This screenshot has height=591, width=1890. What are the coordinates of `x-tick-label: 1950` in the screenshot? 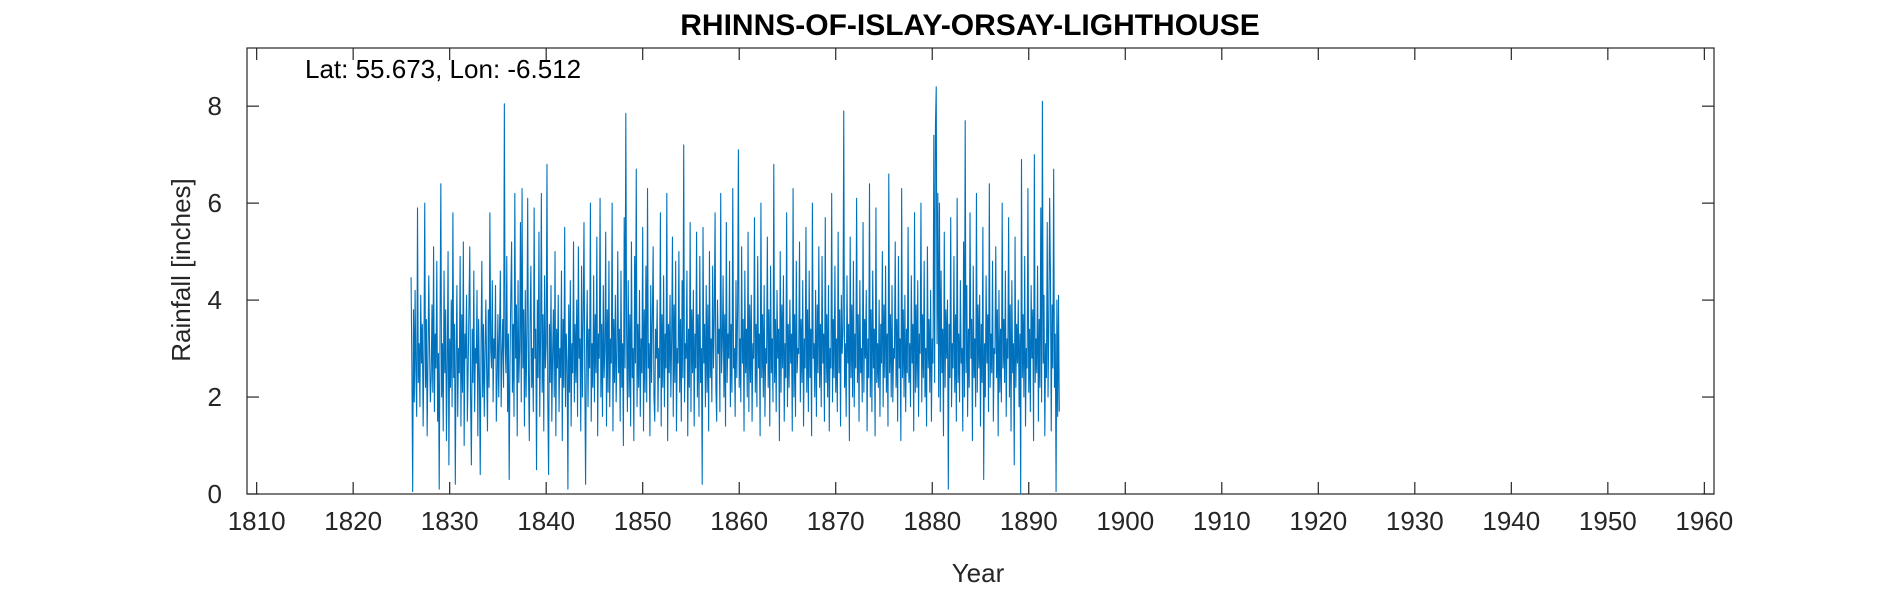 It's located at (1608, 521).